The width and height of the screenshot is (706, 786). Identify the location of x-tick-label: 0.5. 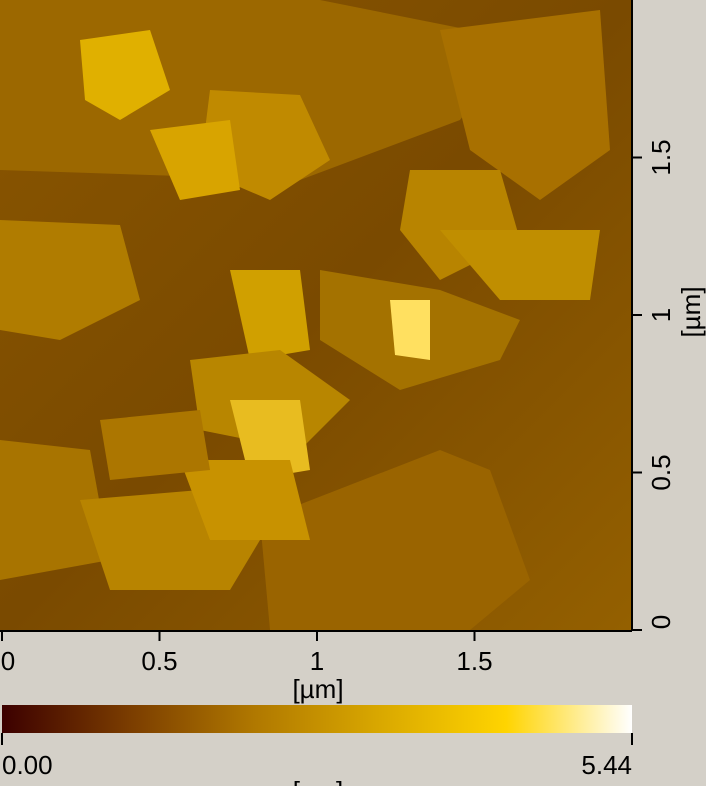
(159, 661).